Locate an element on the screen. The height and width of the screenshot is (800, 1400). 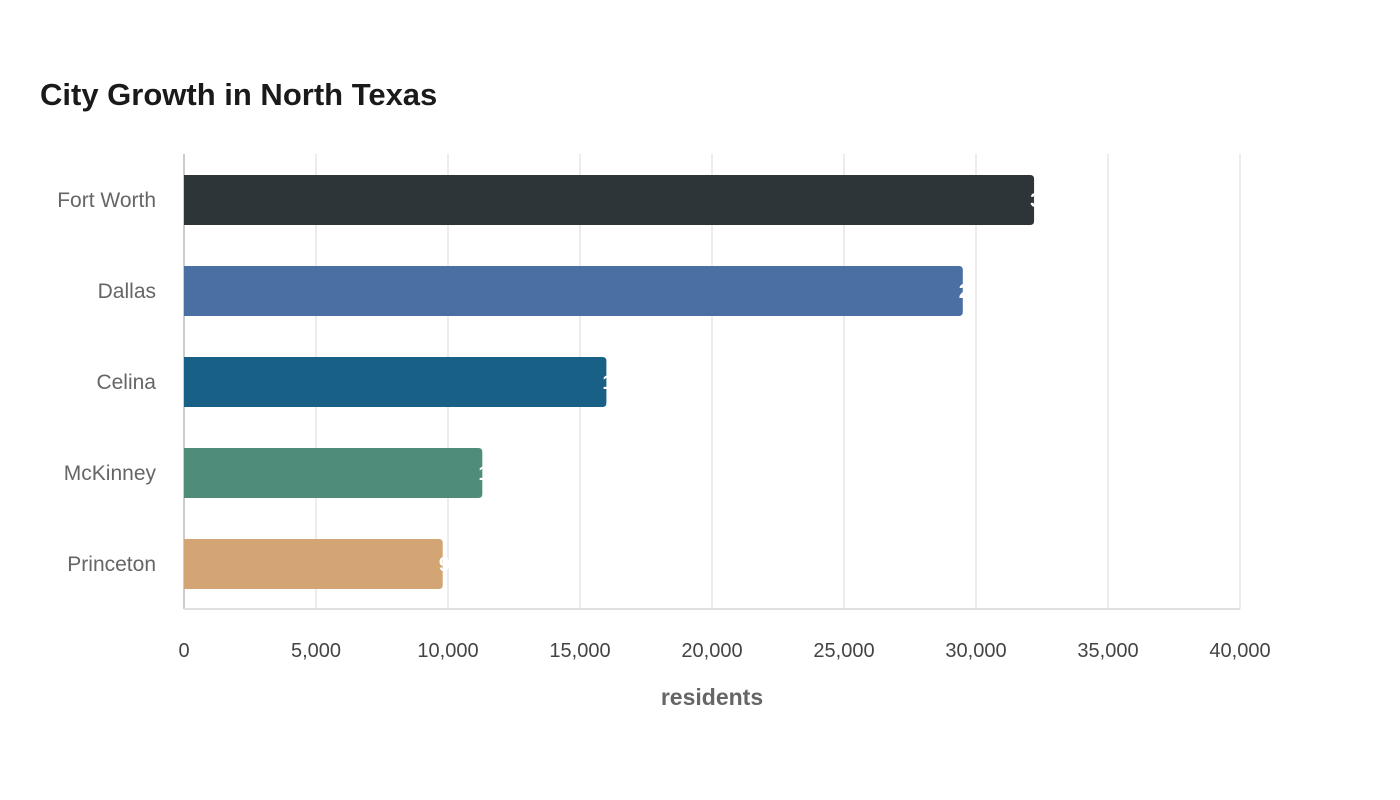
data-label: 3 is located at coordinates (1035, 201).